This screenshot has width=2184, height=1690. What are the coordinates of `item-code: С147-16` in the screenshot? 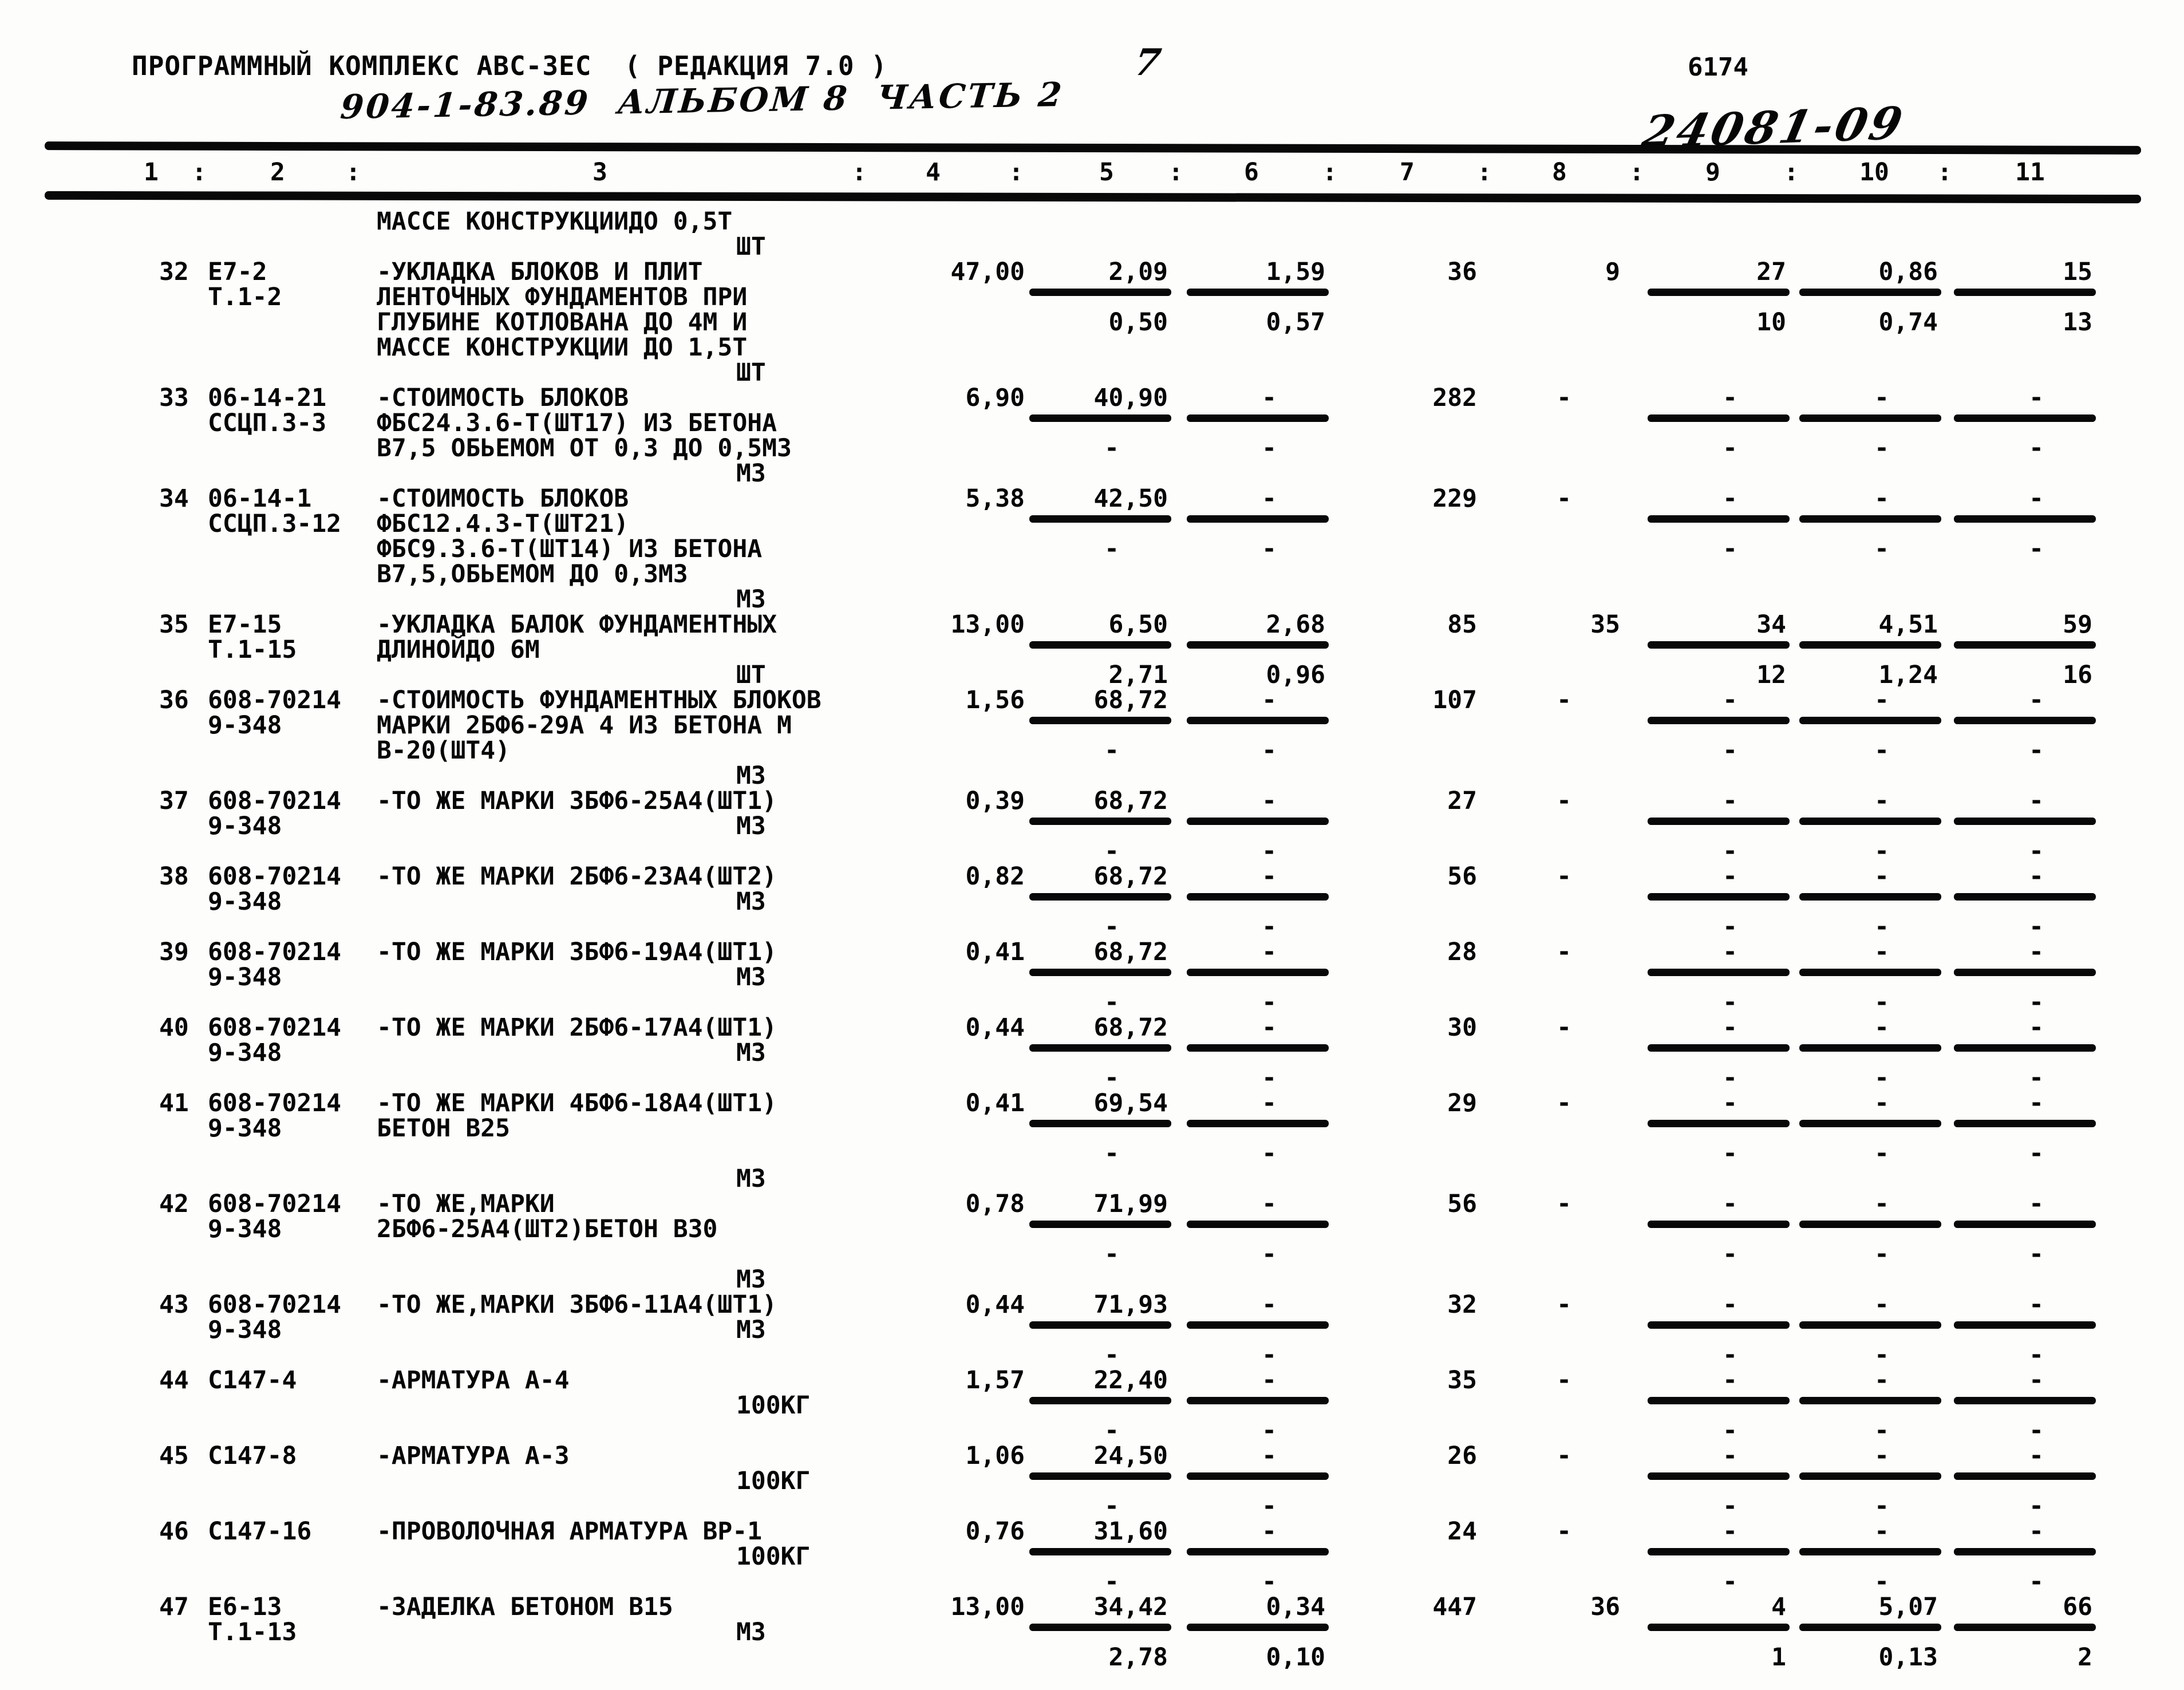 It's located at (260, 1531).